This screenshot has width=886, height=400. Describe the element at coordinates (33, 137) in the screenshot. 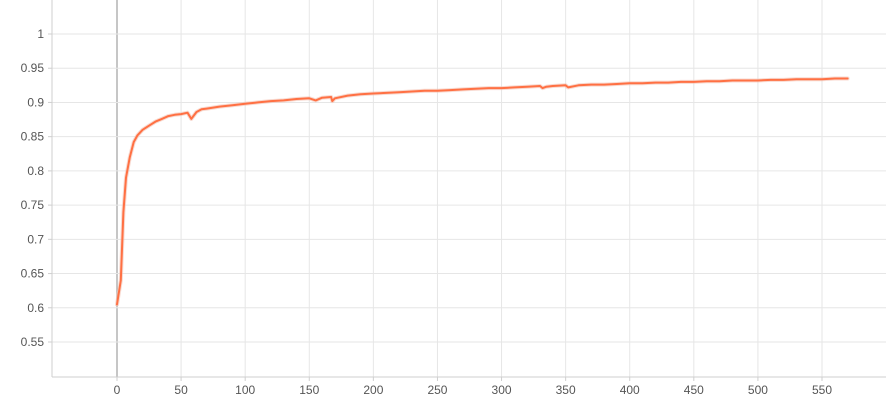

I see `y-tick-label: 0.85` at that location.